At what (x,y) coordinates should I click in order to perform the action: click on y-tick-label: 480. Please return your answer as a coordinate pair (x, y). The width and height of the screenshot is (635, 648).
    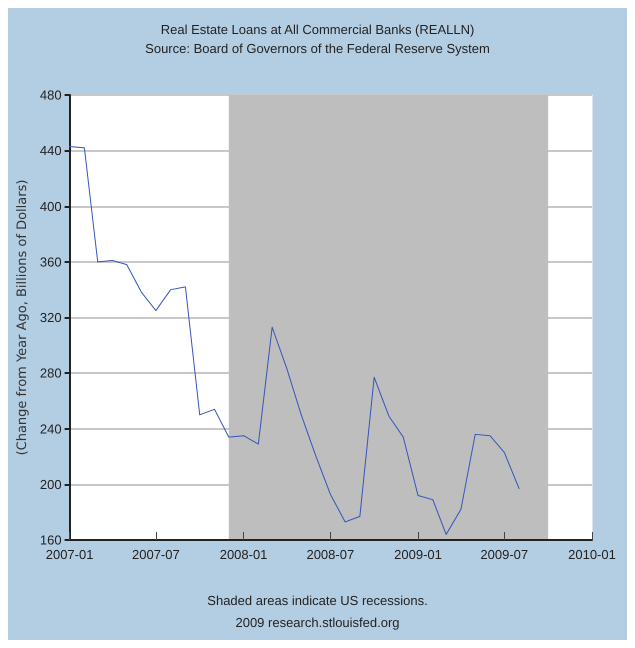
    Looking at the image, I should click on (51, 95).